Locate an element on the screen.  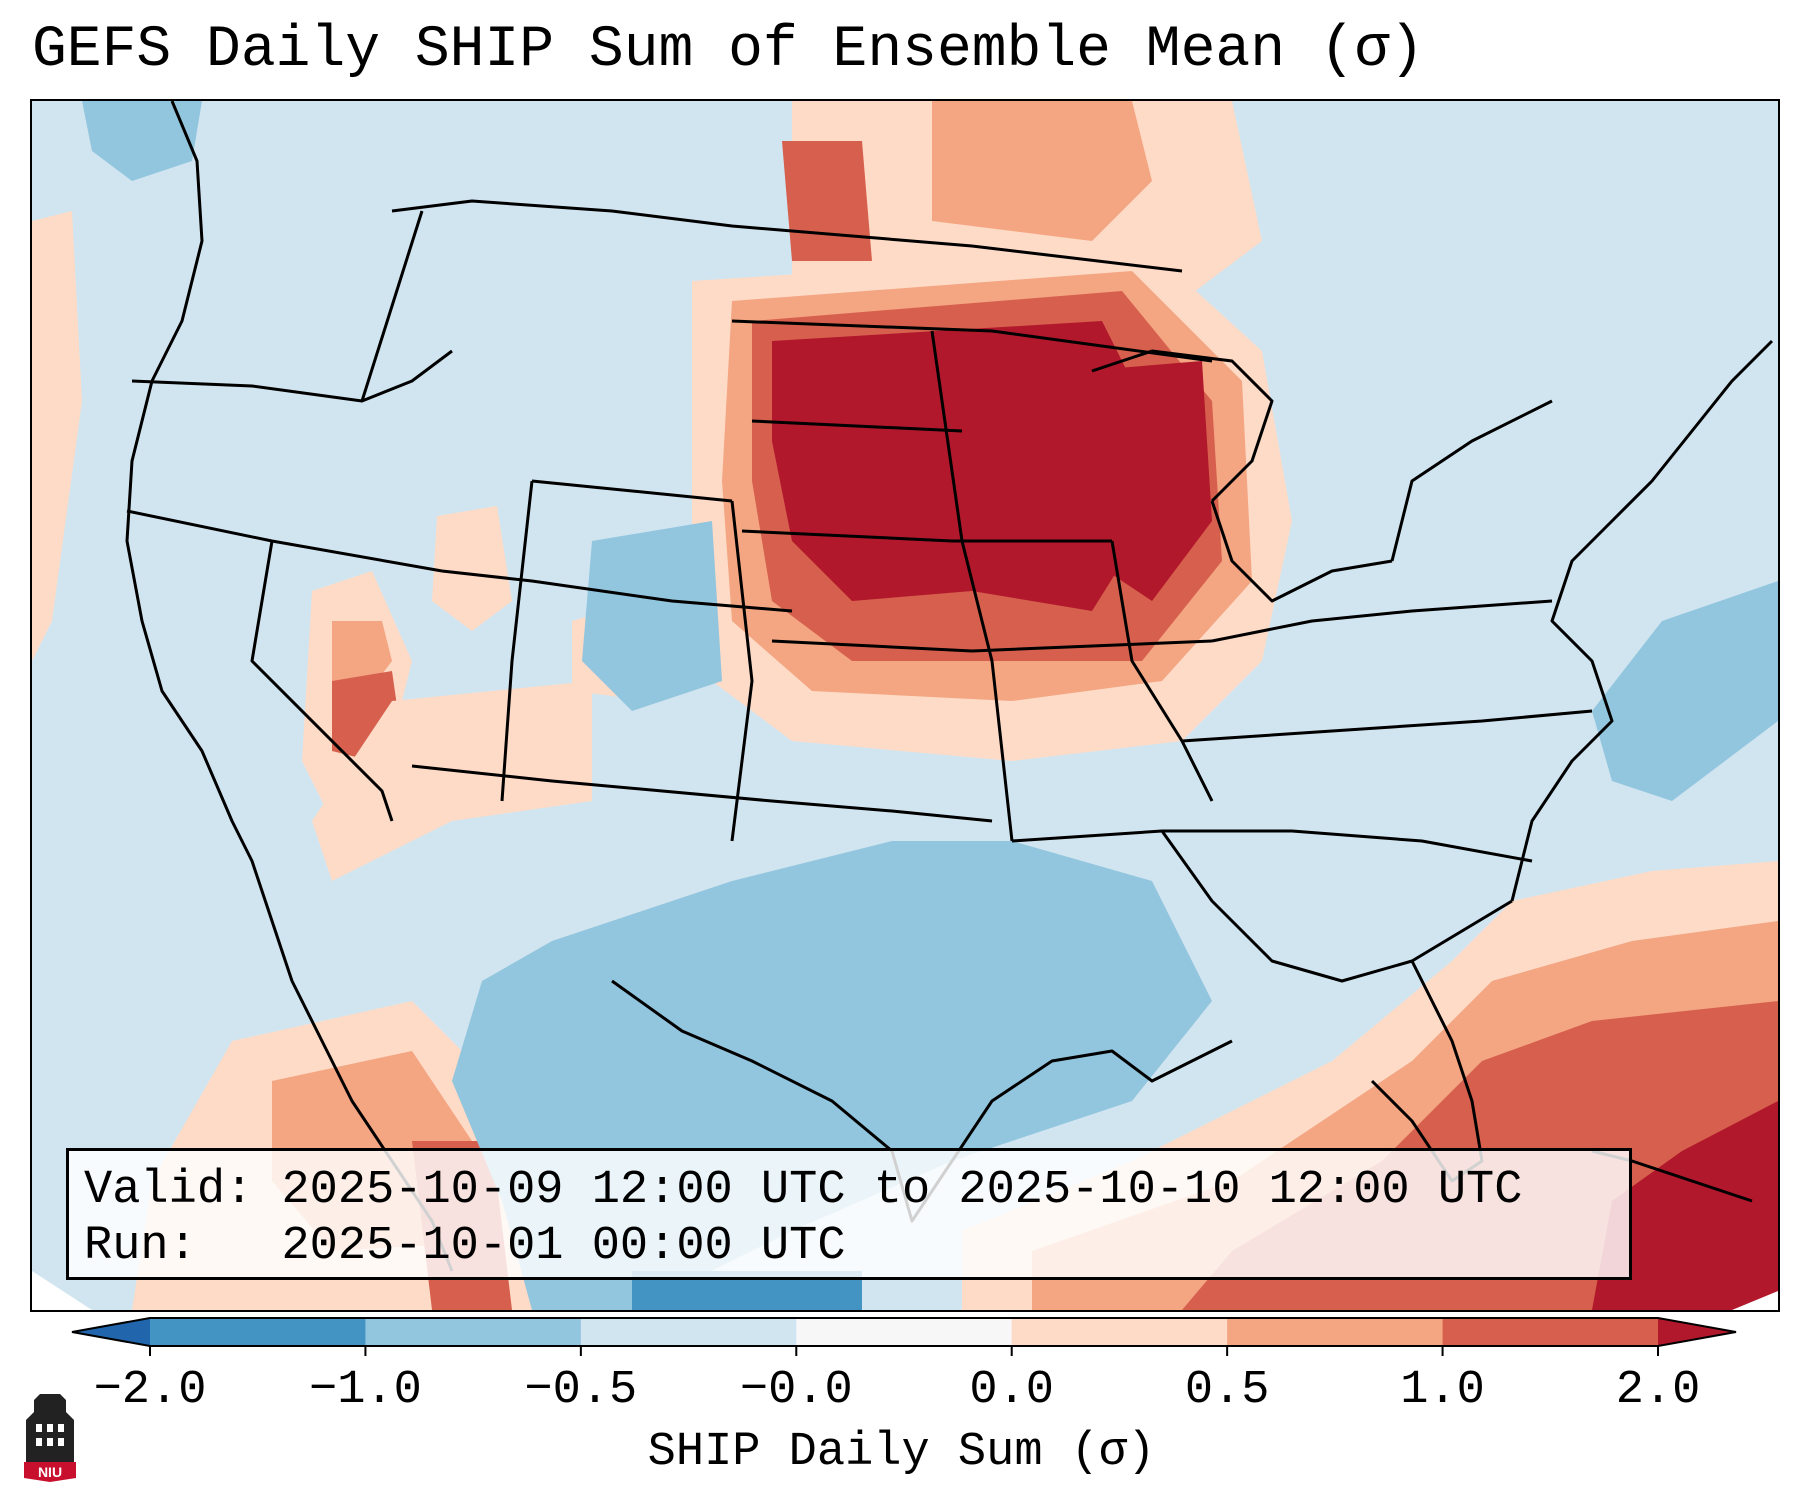
colorbar is located at coordinates (904, 1336).